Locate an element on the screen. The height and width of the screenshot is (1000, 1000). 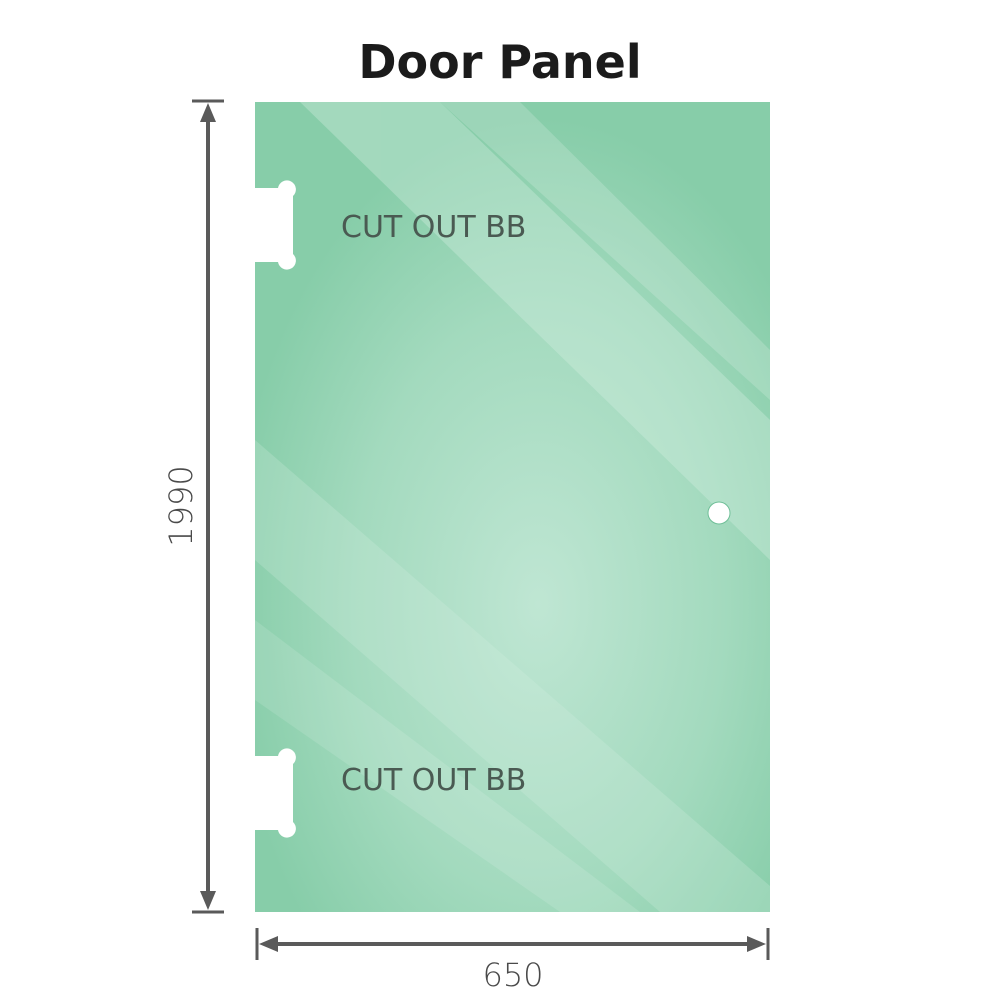
cutout-label-top: CUT OUT BB is located at coordinates (433, 227).